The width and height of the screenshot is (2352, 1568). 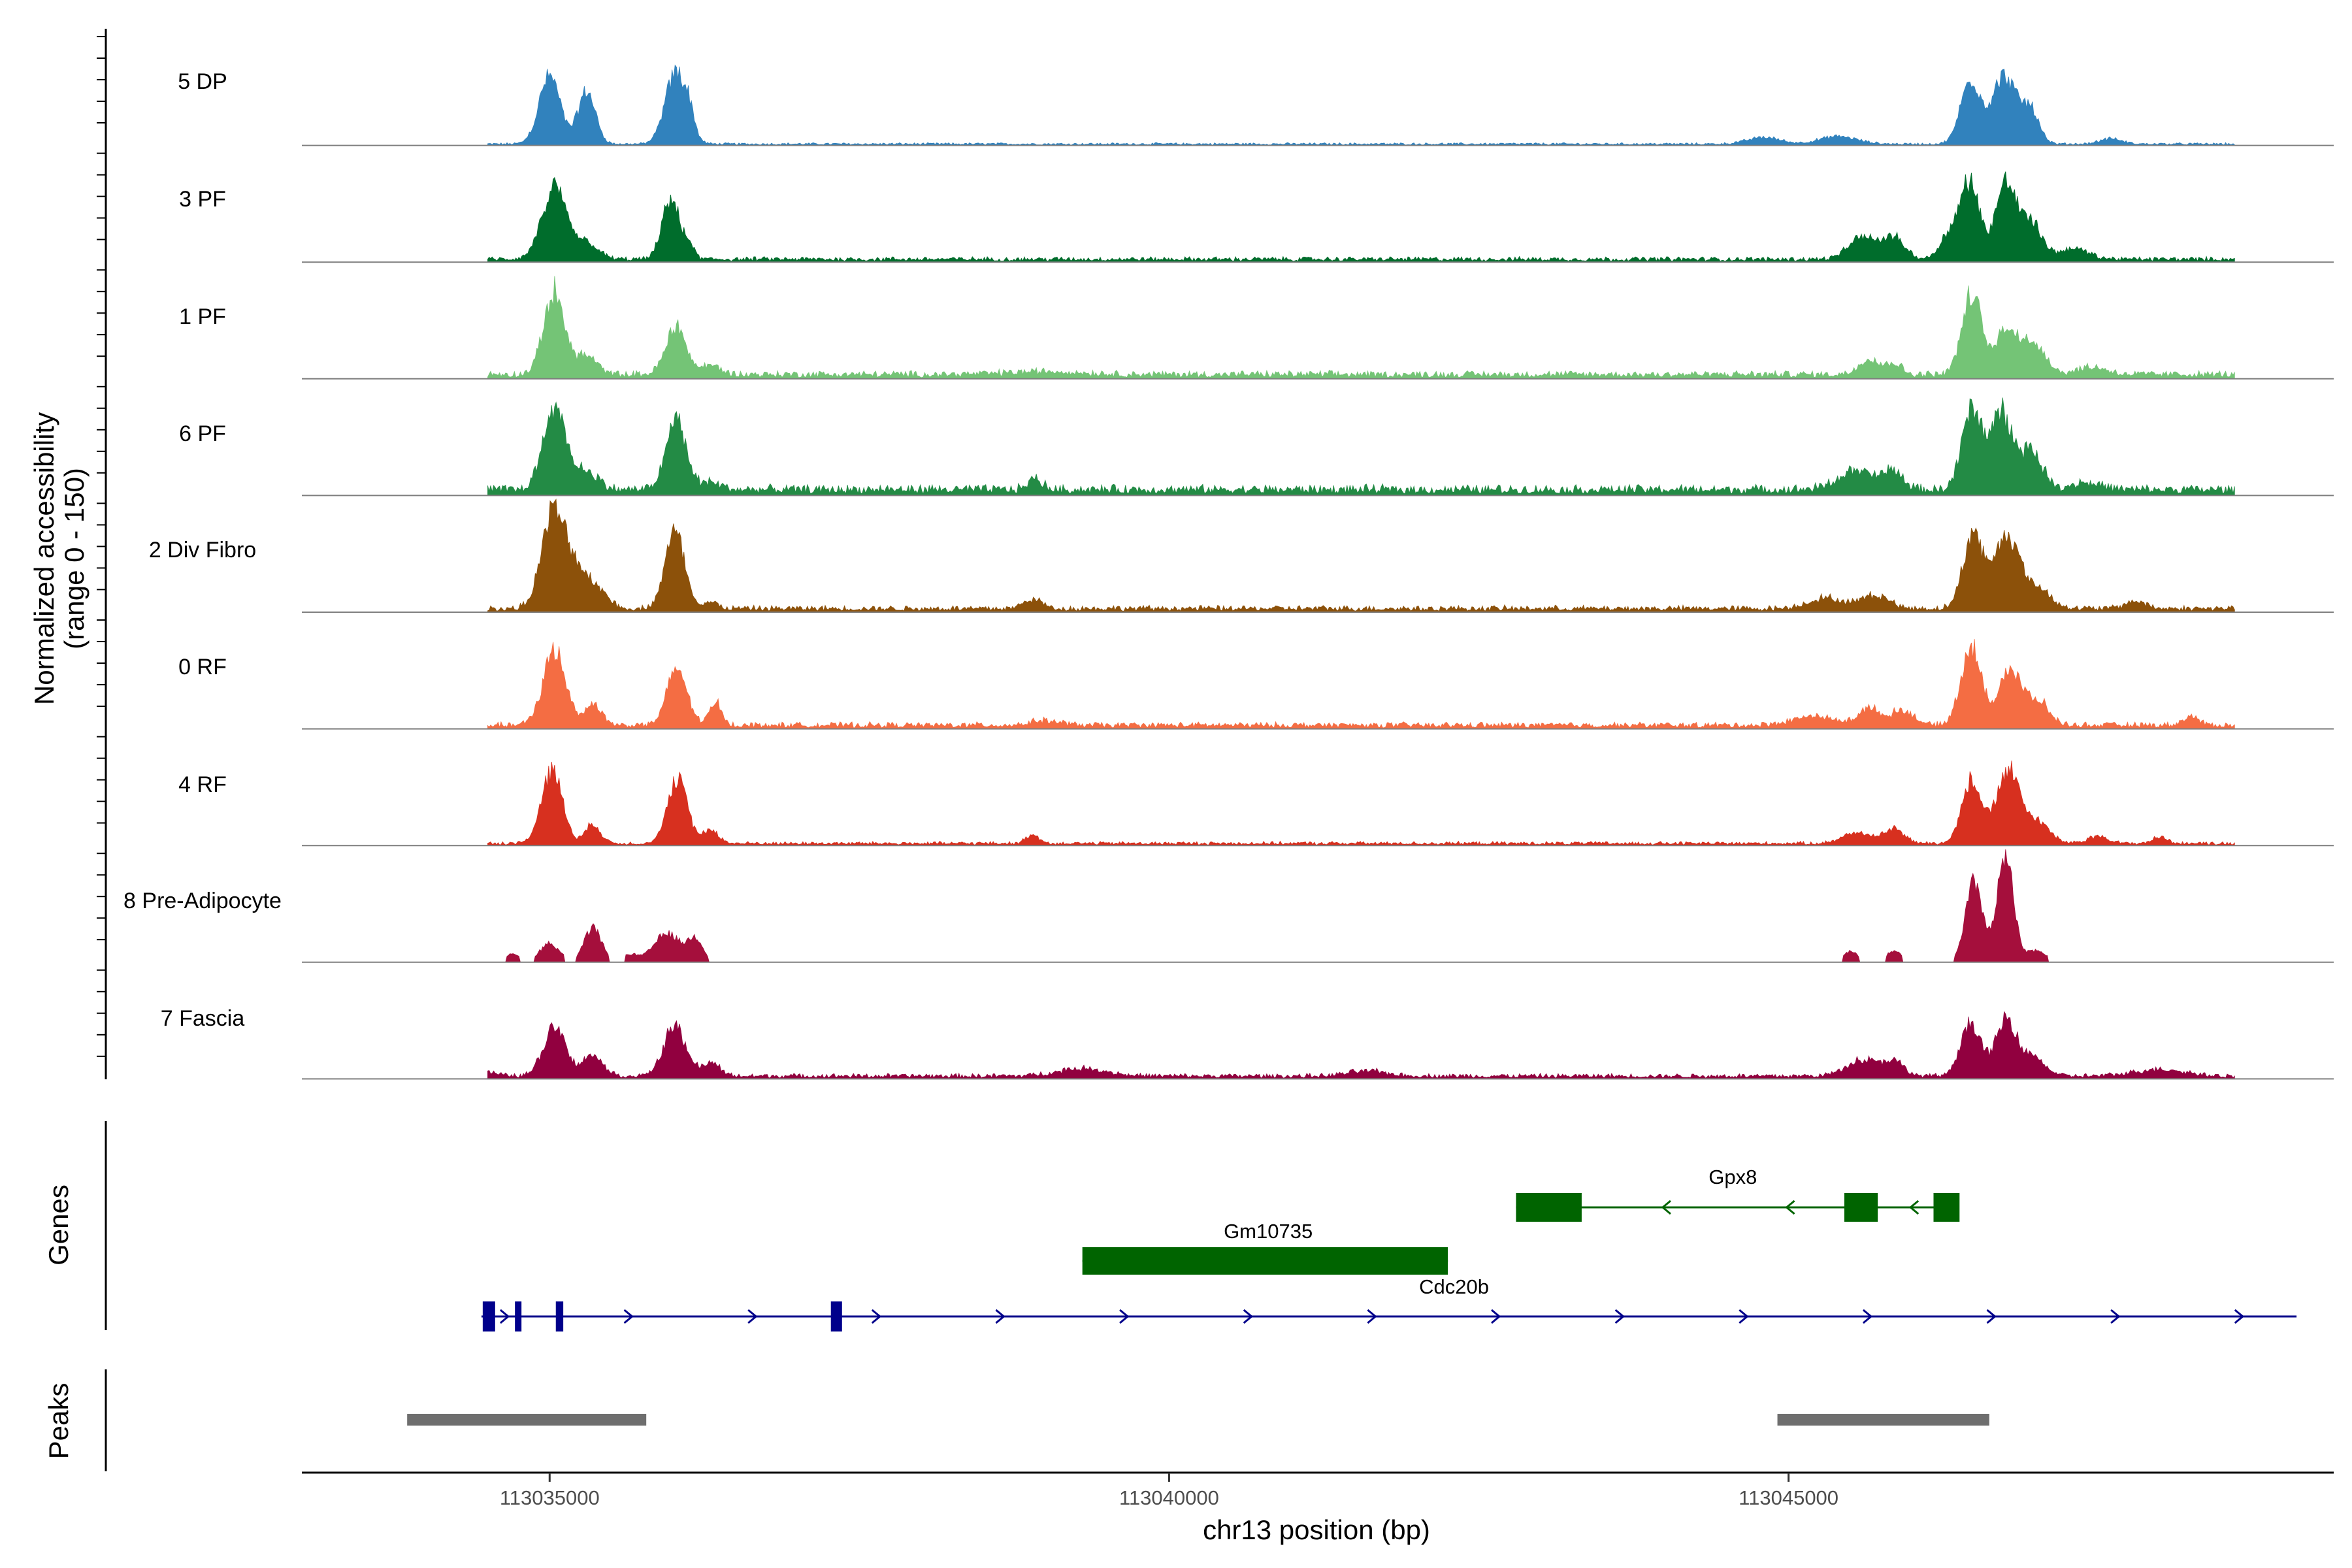 I want to click on y-axis-title-line2: (range 0 - 150), so click(x=74, y=558).